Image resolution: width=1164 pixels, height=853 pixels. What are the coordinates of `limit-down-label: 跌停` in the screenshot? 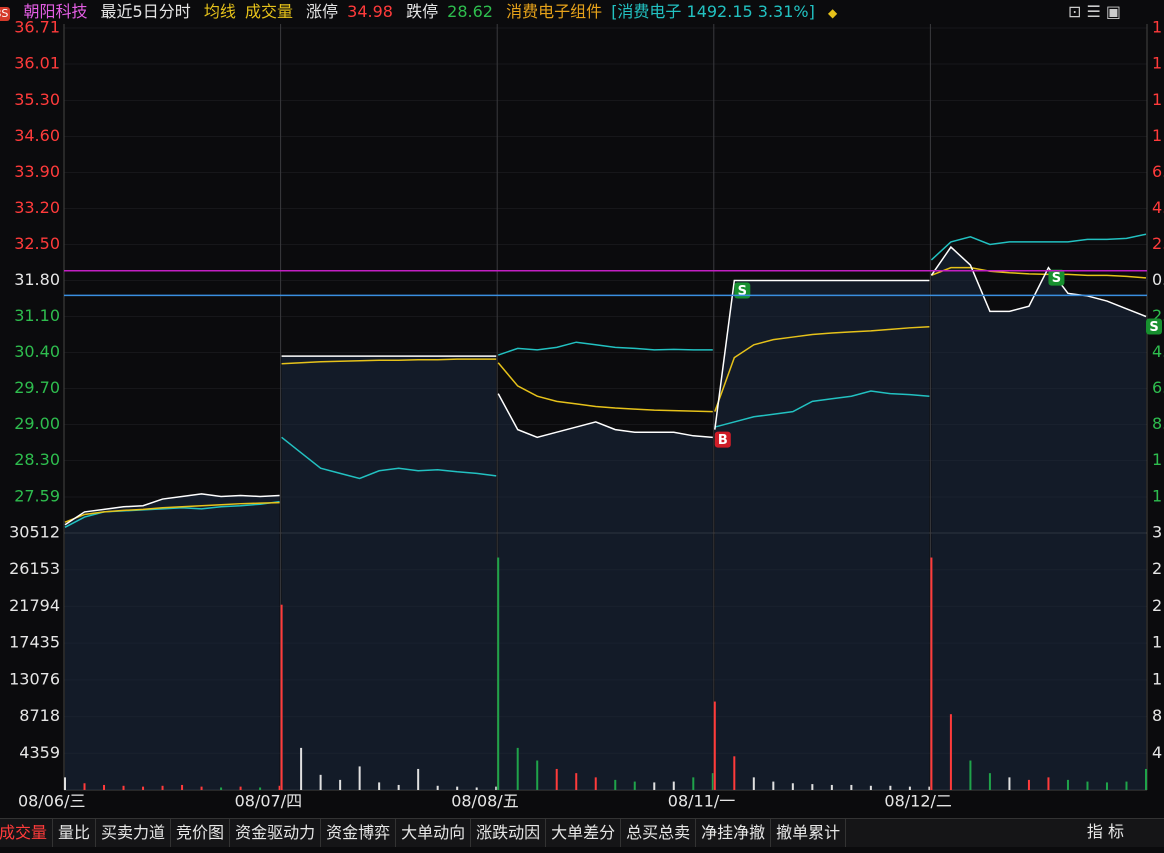 It's located at (422, 11).